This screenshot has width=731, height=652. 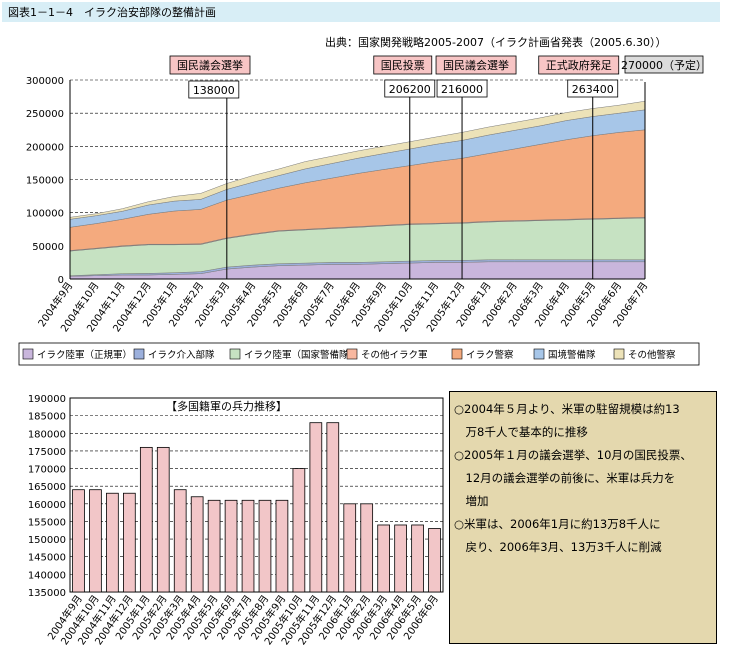 What do you see at coordinates (48, 247) in the screenshot?
I see `y-tick-label: 50000` at bounding box center [48, 247].